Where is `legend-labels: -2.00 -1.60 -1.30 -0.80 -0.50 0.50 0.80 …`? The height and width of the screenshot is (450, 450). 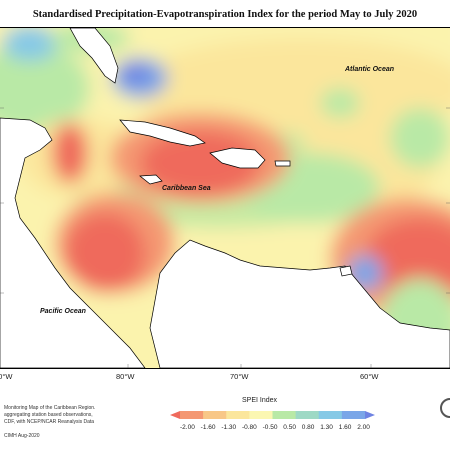
legend-labels: -2.00 -1.60 -1.30 -0.80 -0.50 0.50 0.80 … is located at coordinates (275, 427).